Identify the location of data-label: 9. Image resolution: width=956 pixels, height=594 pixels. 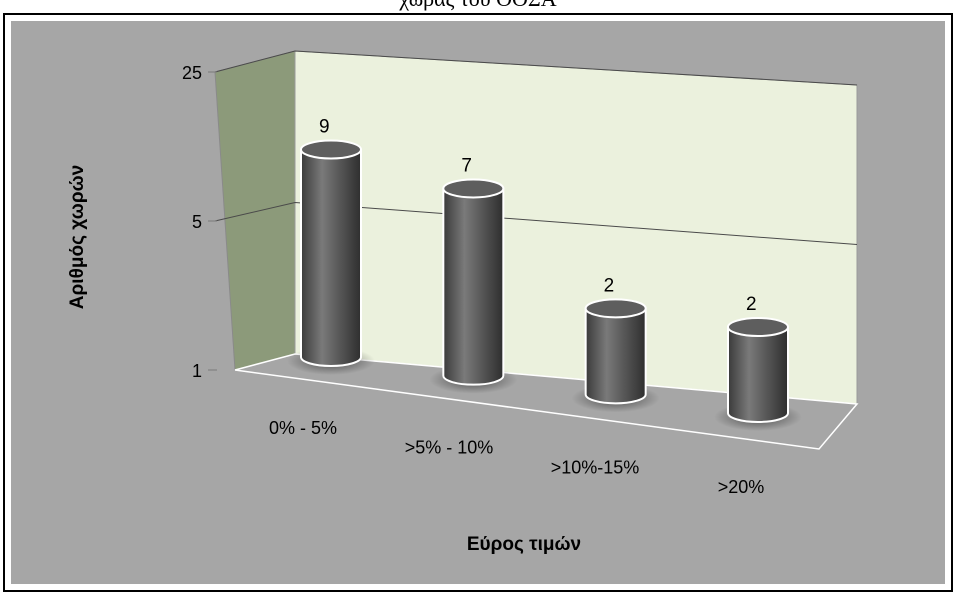
(324, 127).